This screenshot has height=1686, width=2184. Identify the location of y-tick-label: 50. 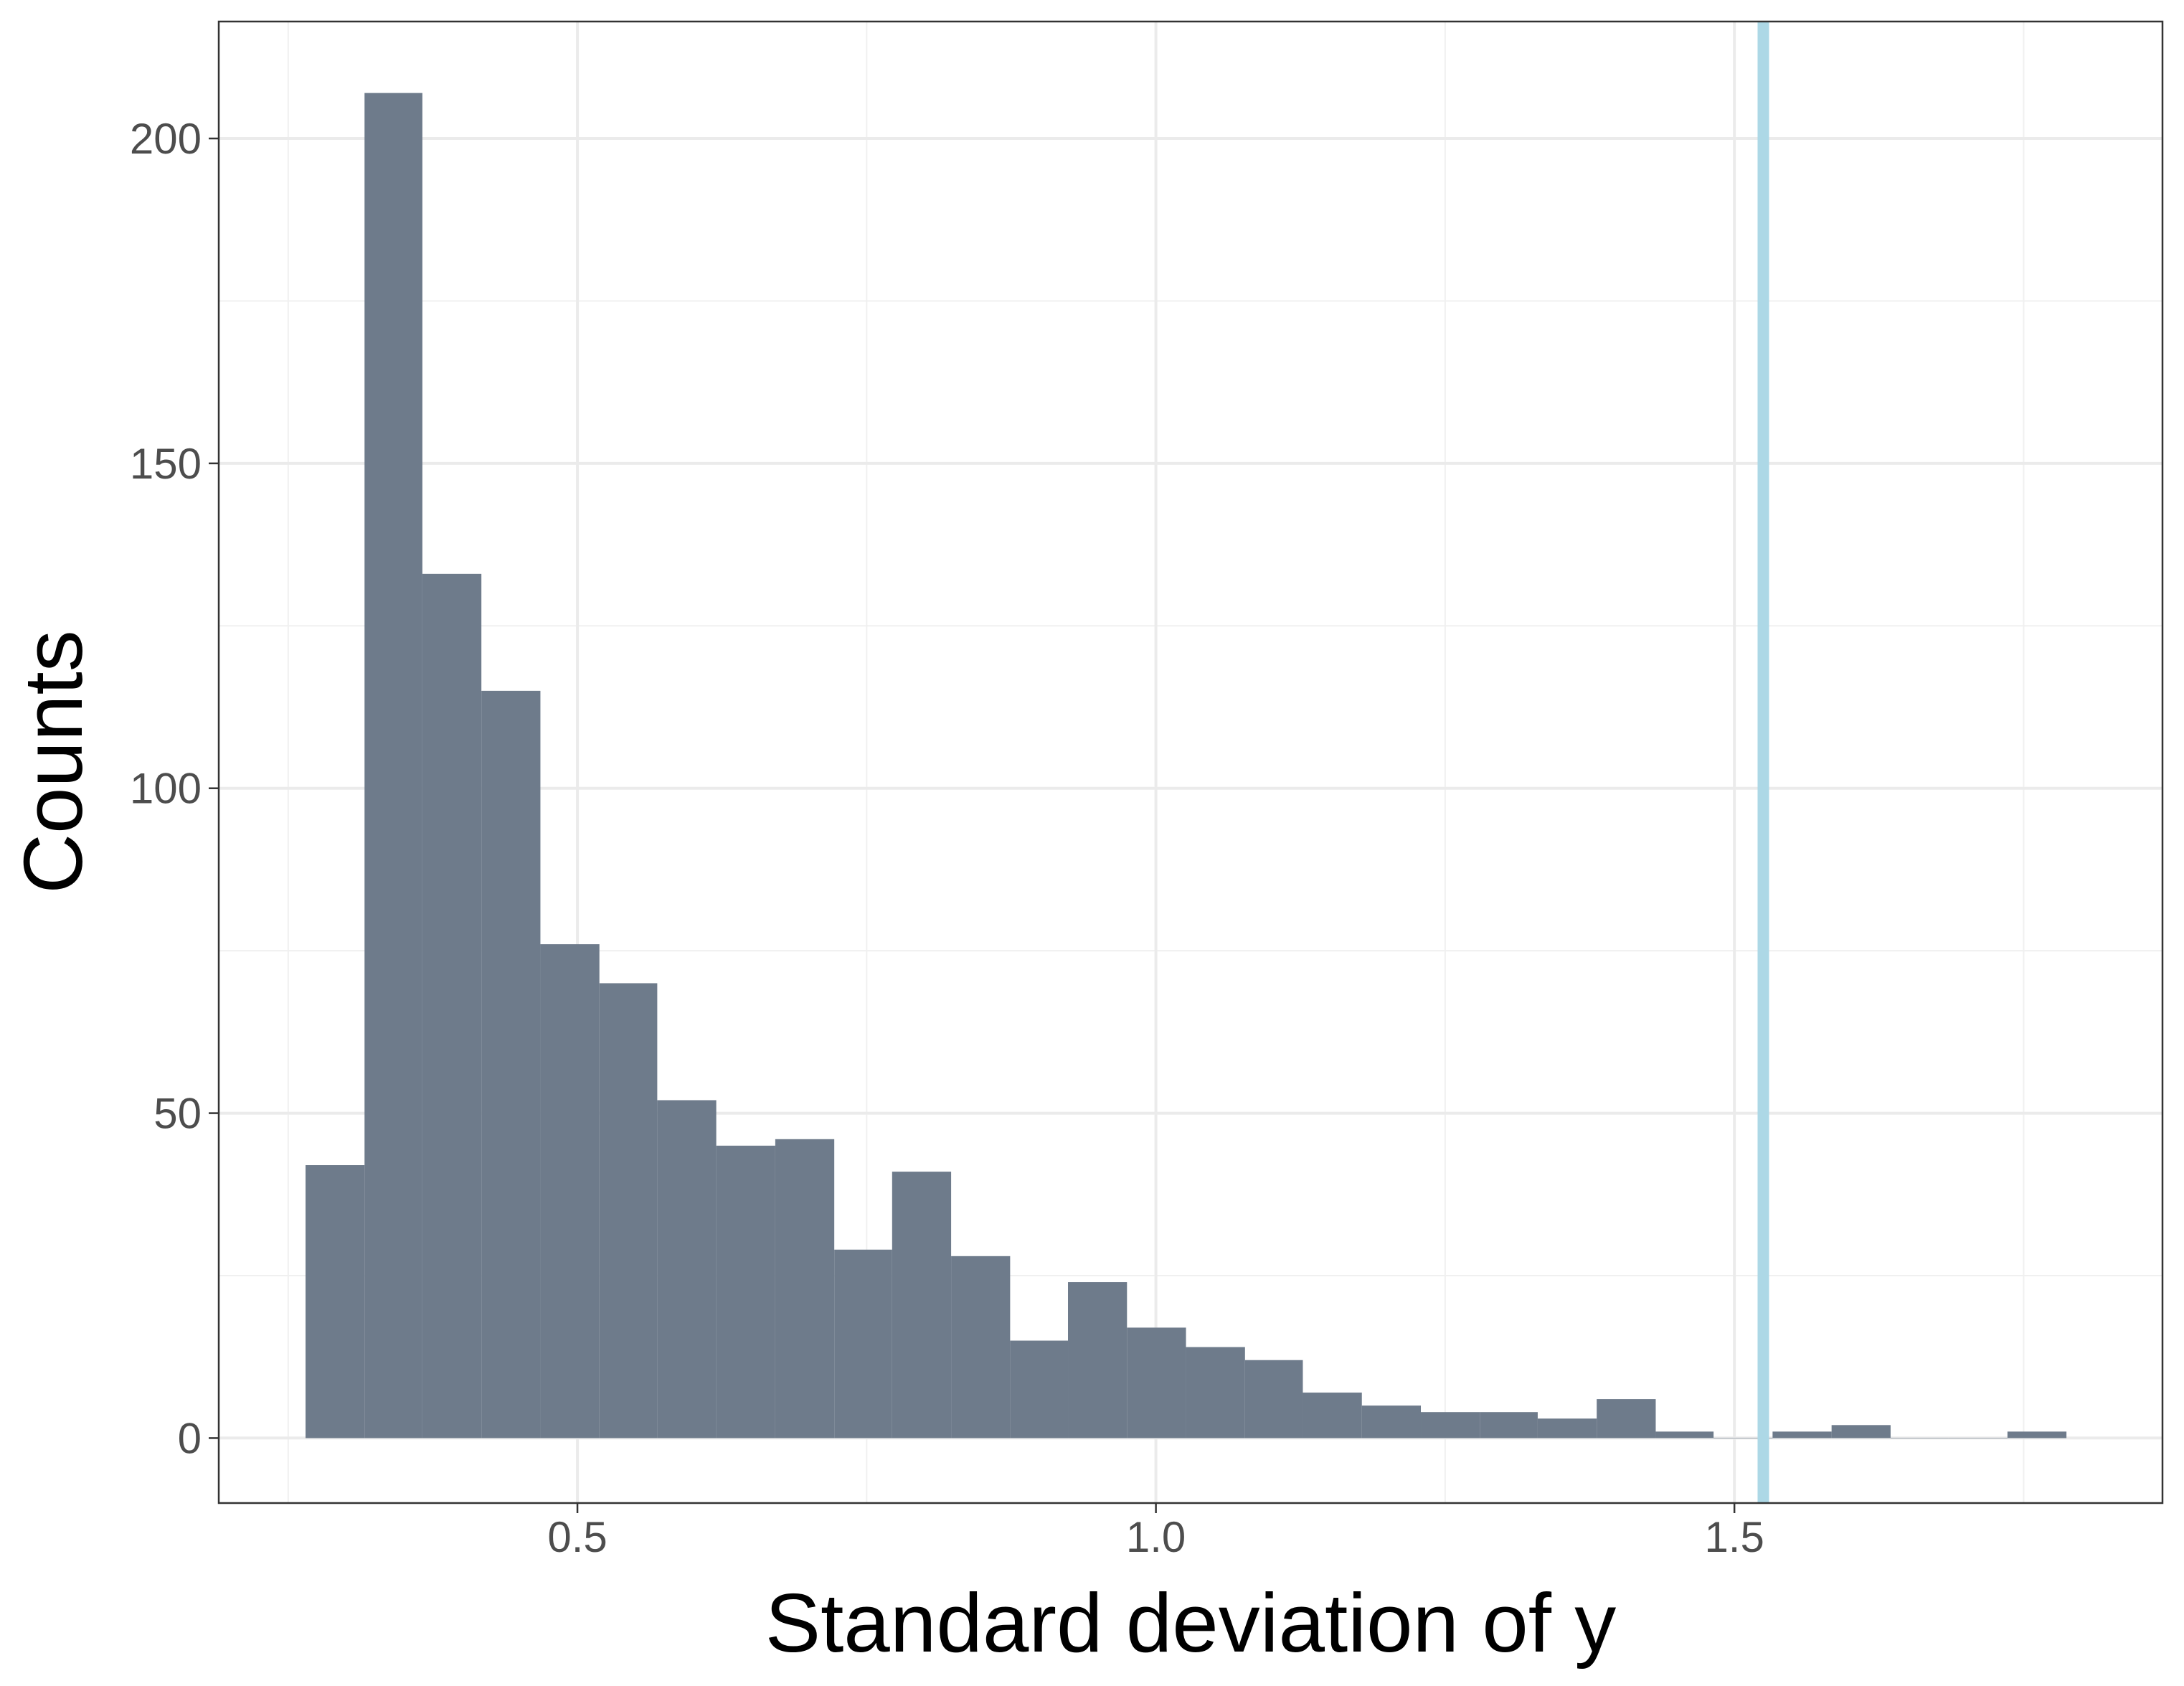
(177, 1114).